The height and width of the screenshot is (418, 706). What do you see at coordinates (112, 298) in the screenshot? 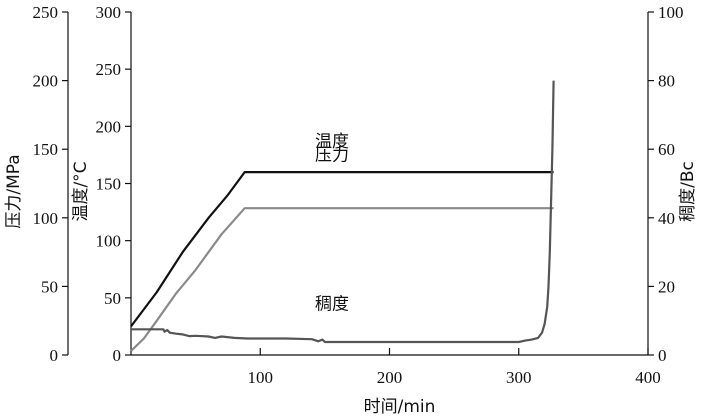
I see `temperature-tick-label: 50` at bounding box center [112, 298].